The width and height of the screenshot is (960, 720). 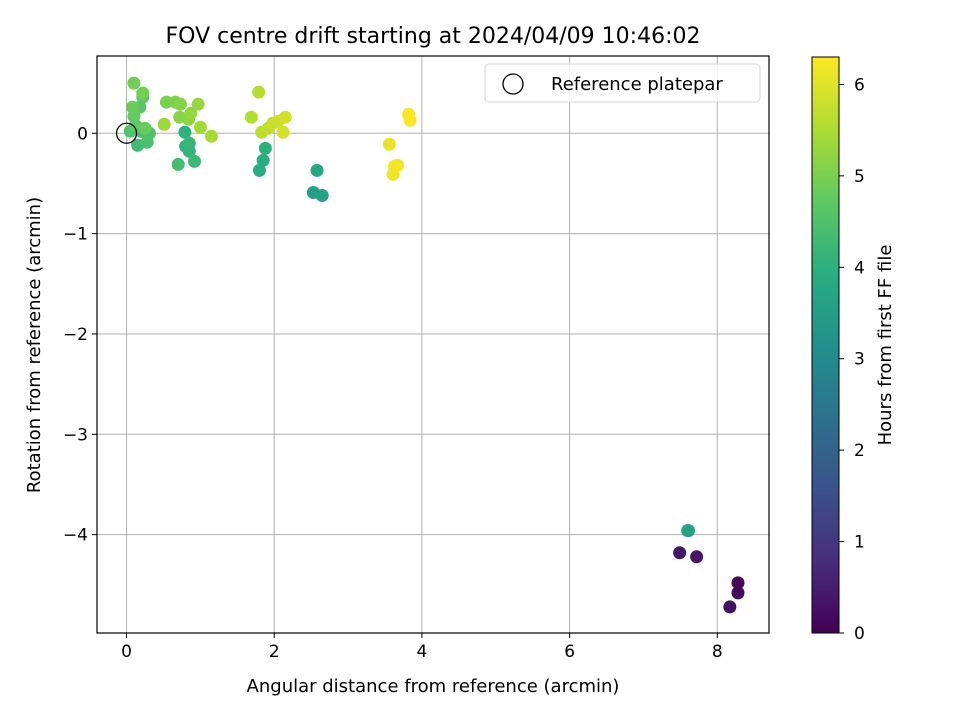 I want to click on legend: Reference platepar, so click(x=622, y=83).